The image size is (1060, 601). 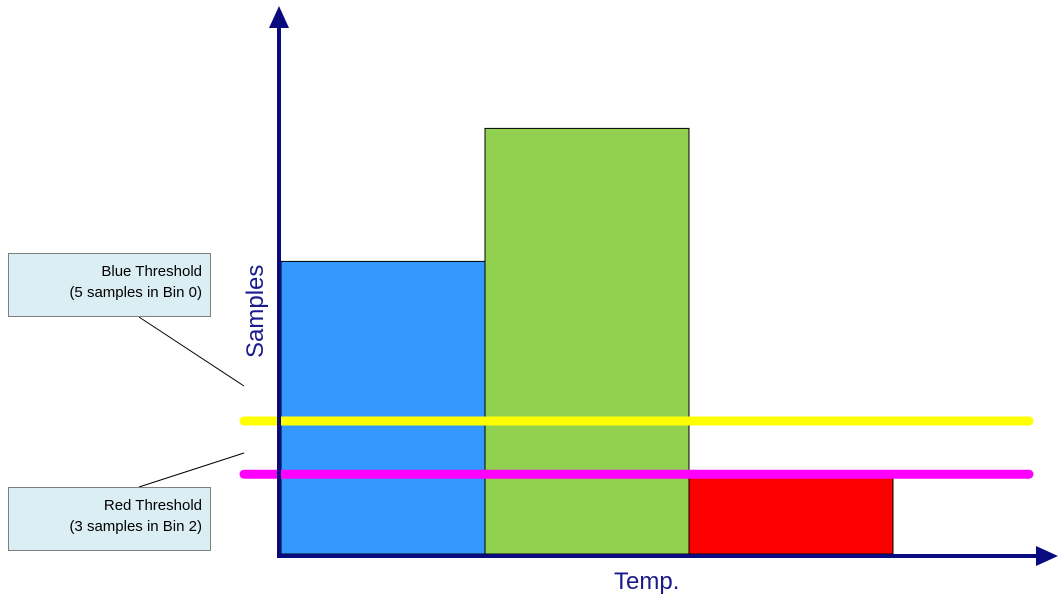 What do you see at coordinates (191, 470) in the screenshot?
I see `red-threshold-leader` at bounding box center [191, 470].